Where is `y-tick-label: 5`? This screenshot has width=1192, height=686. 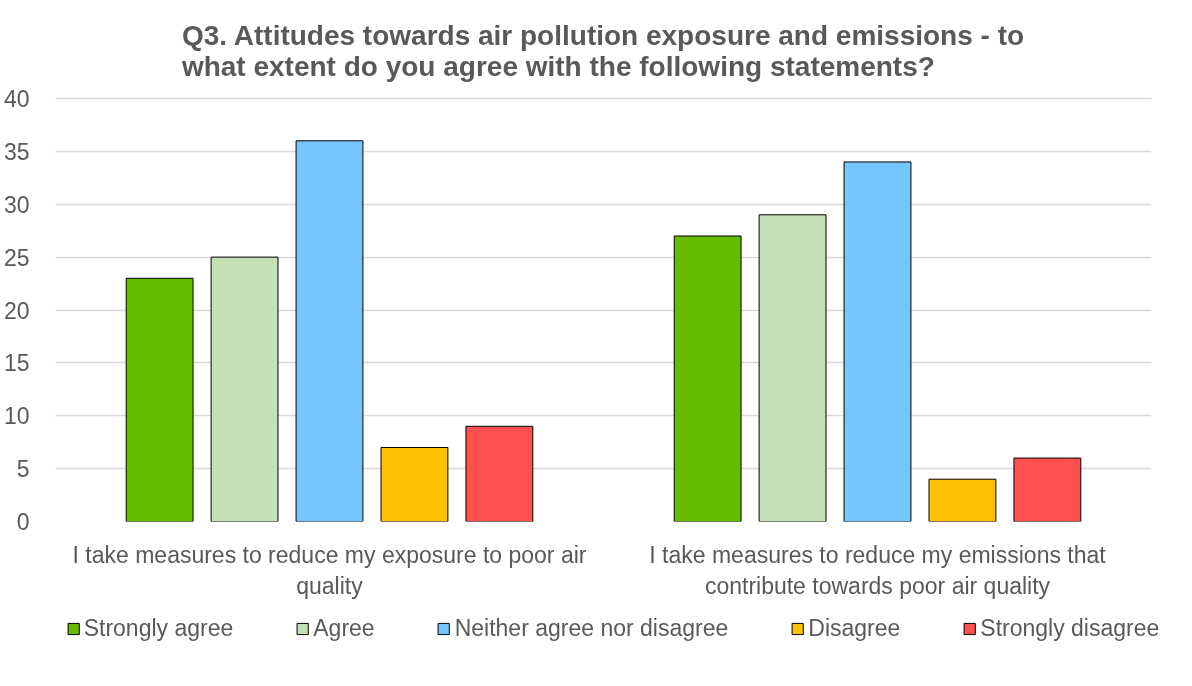
y-tick-label: 5 is located at coordinates (23, 469).